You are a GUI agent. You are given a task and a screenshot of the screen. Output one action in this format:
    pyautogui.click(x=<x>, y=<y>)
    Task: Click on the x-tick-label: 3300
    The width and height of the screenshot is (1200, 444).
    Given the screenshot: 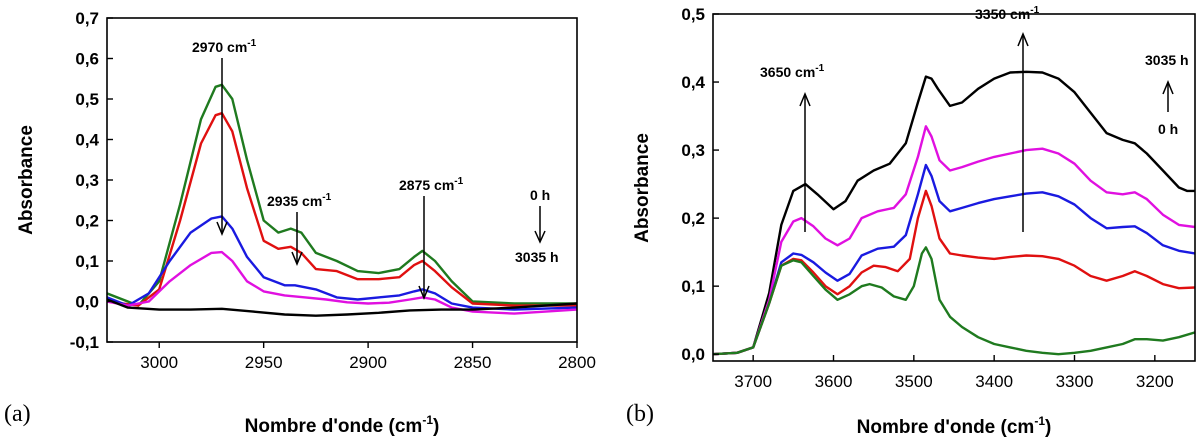 What is the action you would take?
    pyautogui.click(x=1075, y=381)
    